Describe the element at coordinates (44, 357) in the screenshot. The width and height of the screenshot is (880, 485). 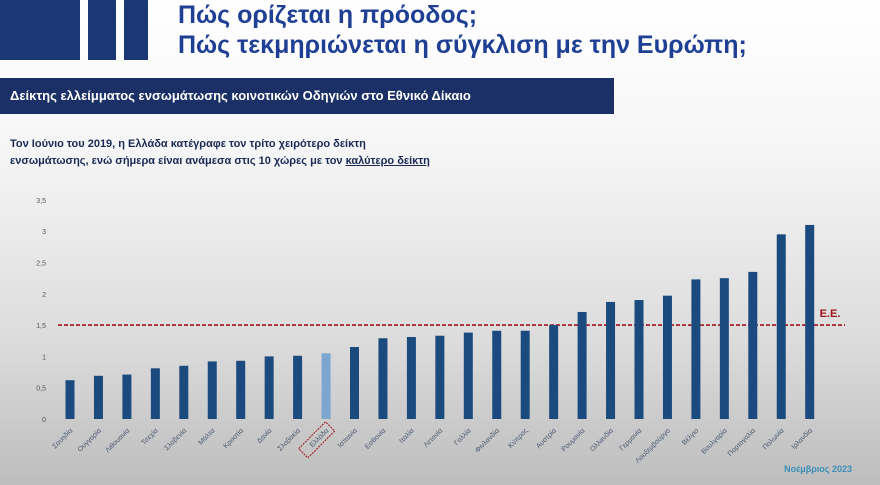
I see `y-tick-label: 1` at that location.